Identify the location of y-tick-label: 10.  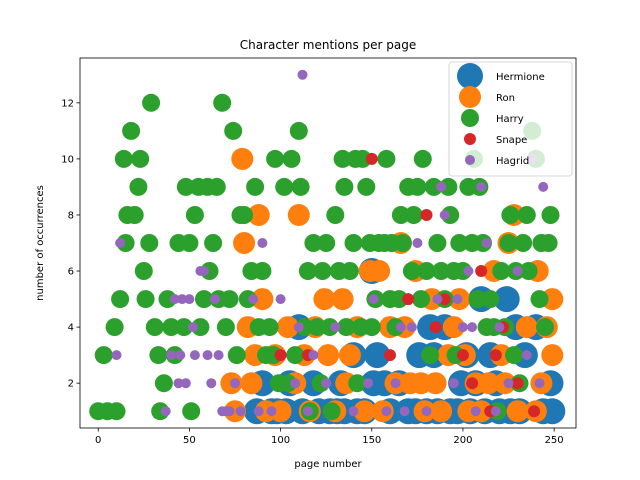
(67, 159).